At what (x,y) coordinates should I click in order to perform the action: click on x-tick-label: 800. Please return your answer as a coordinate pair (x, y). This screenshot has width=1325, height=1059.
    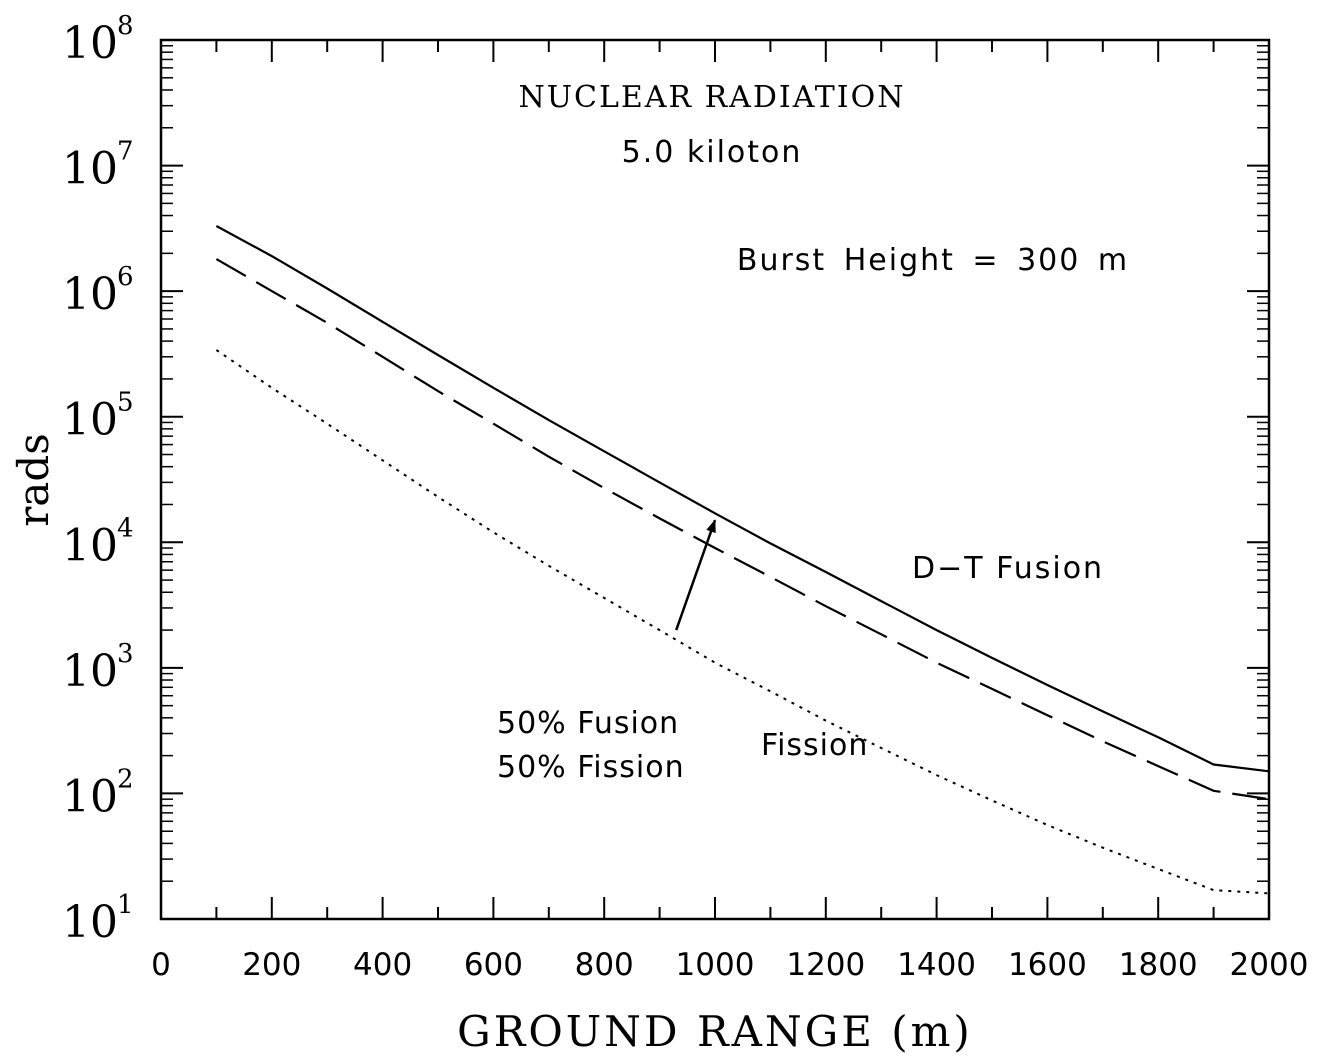
    Looking at the image, I should click on (604, 965).